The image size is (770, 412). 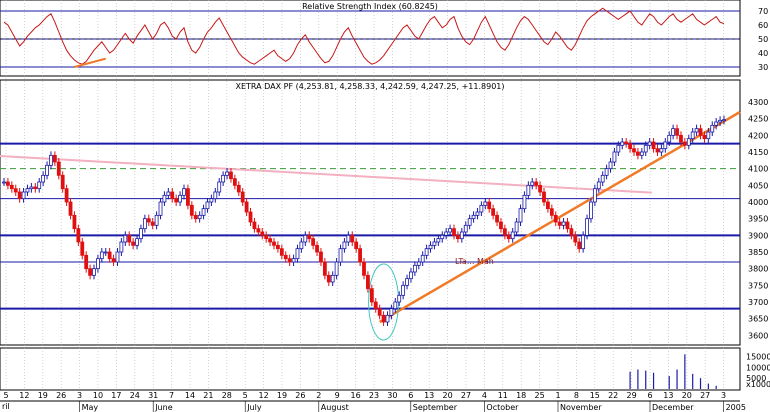 I want to click on price-tick-label: 3850, so click(x=758, y=252).